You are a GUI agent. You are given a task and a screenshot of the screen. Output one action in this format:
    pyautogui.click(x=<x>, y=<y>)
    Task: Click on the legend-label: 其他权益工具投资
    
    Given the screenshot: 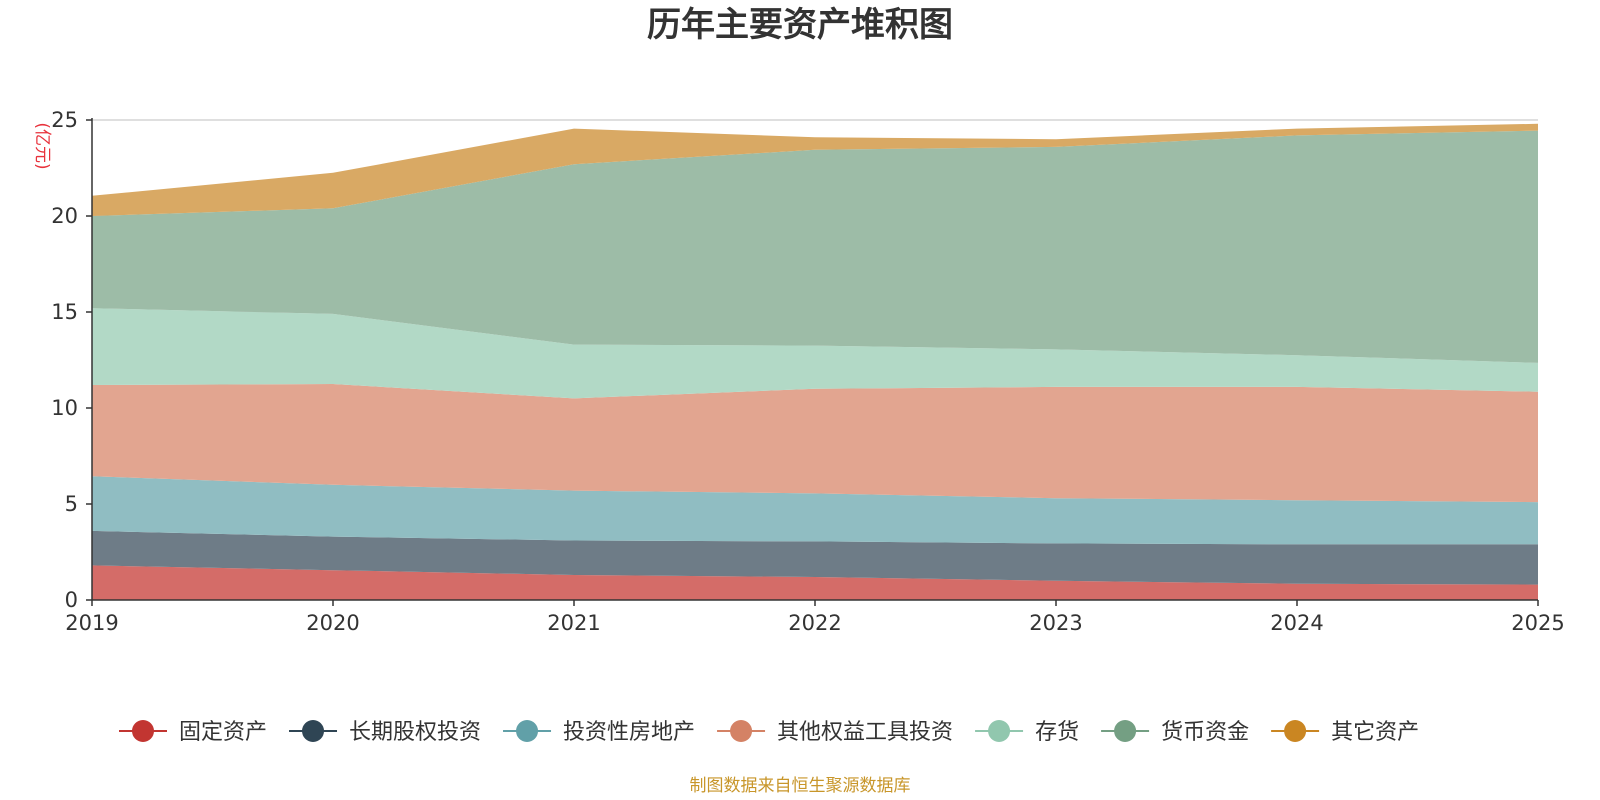 What is the action you would take?
    pyautogui.click(x=865, y=732)
    